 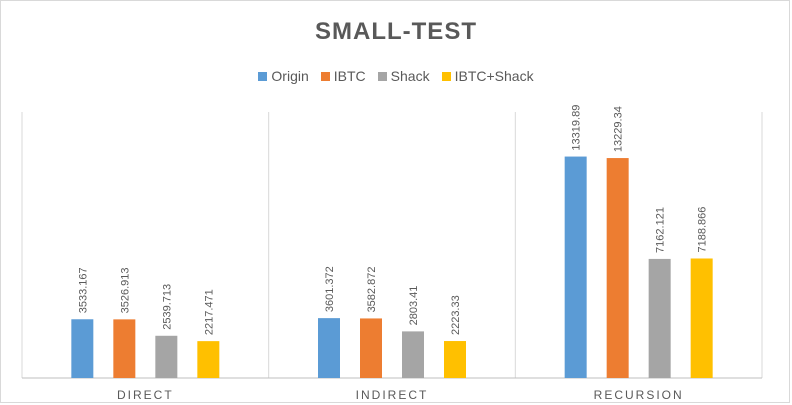 What do you see at coordinates (208, 359) in the screenshot?
I see `bar-ibtc-shack-direct` at bounding box center [208, 359].